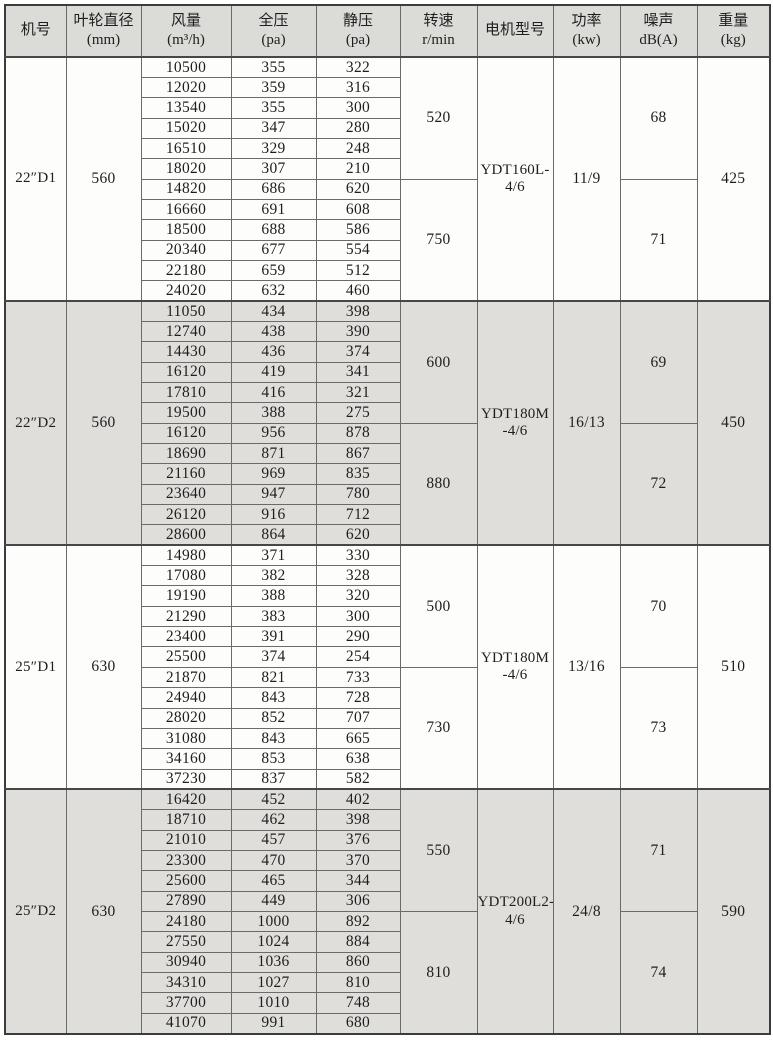 Image resolution: width=773 pixels, height=1040 pixels. What do you see at coordinates (273, 942) in the screenshot?
I see `total-pressure-cell: 1024` at bounding box center [273, 942].